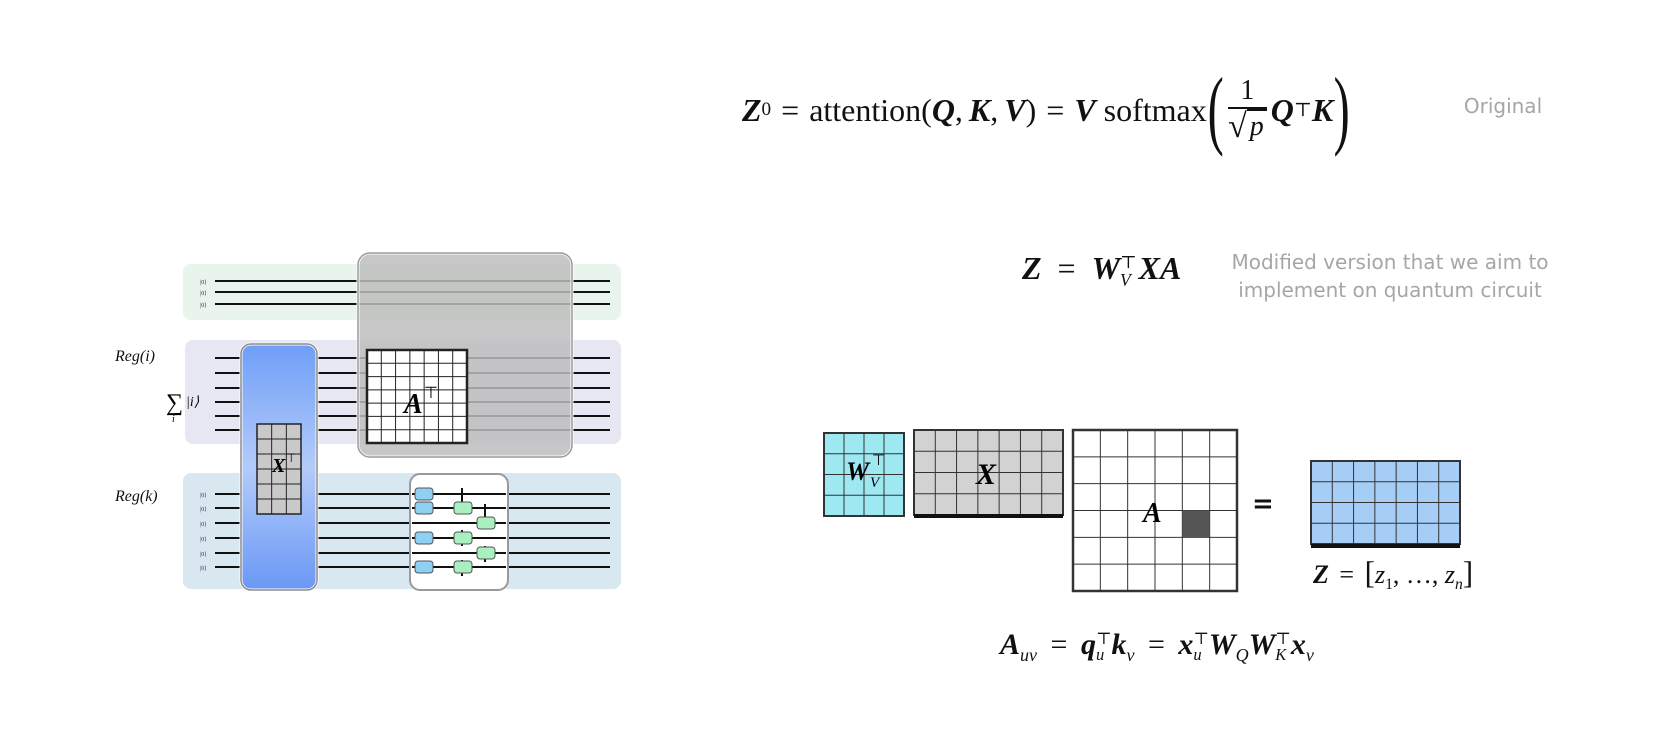  What do you see at coordinates (1106, 268) in the screenshot?
I see `w-symbol: W` at bounding box center [1106, 268].